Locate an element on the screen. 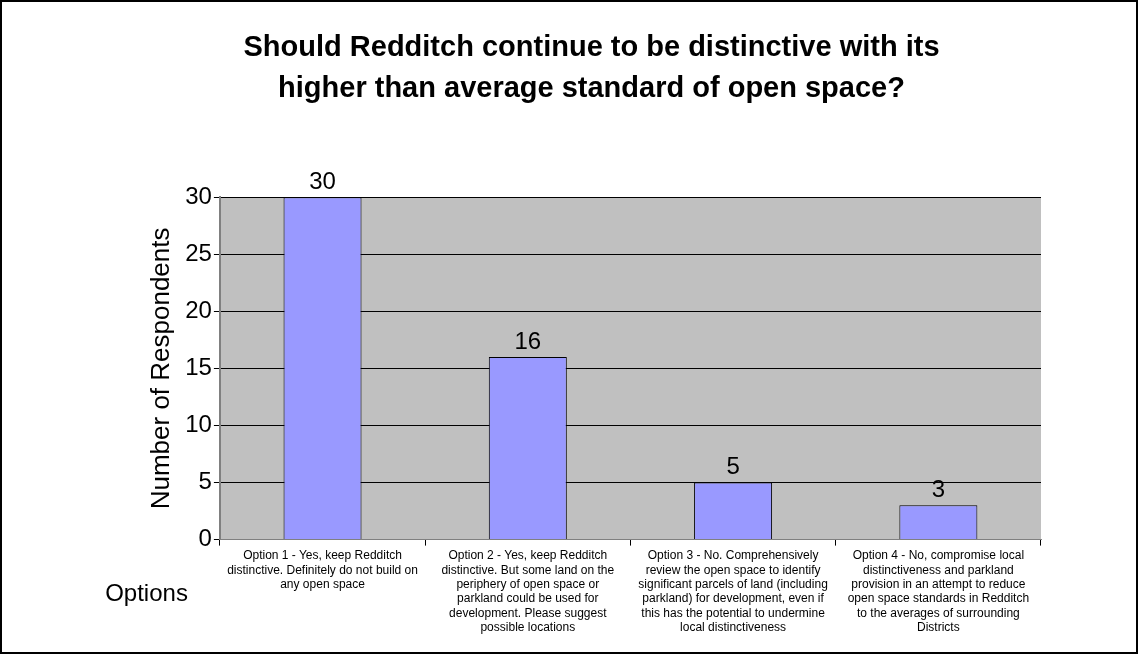 This screenshot has width=1138, height=654. y-tick-label: 10 is located at coordinates (198, 424).